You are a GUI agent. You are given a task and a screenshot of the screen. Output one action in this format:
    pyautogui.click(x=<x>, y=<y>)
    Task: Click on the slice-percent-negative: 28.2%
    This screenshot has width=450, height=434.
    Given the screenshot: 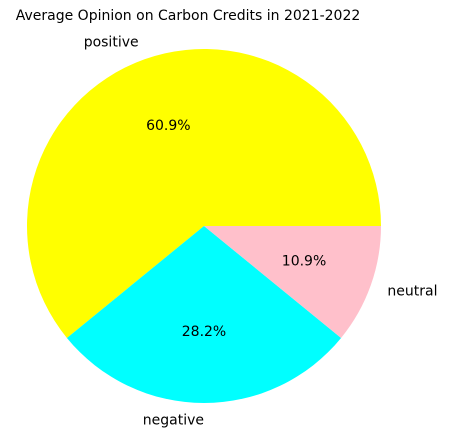 What is the action you would take?
    pyautogui.click(x=204, y=332)
    